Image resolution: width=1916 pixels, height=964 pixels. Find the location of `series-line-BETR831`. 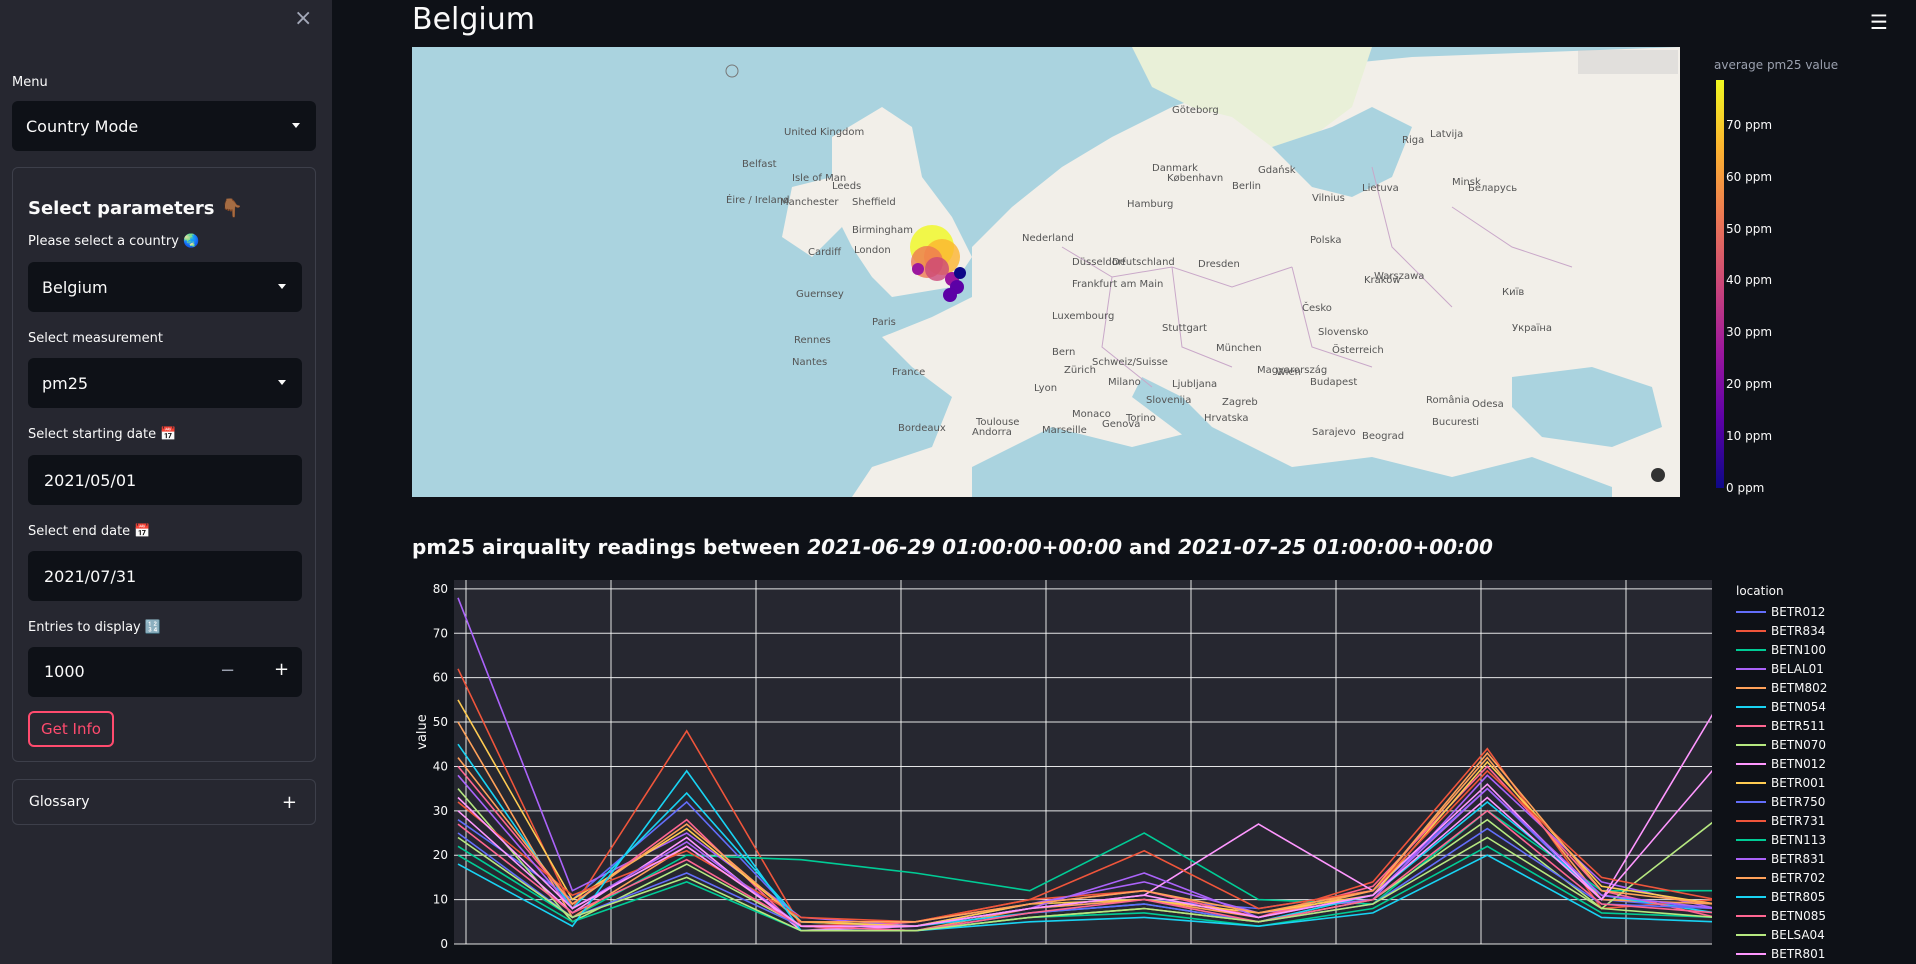

series-line-BETR831 is located at coordinates (1084, 851).